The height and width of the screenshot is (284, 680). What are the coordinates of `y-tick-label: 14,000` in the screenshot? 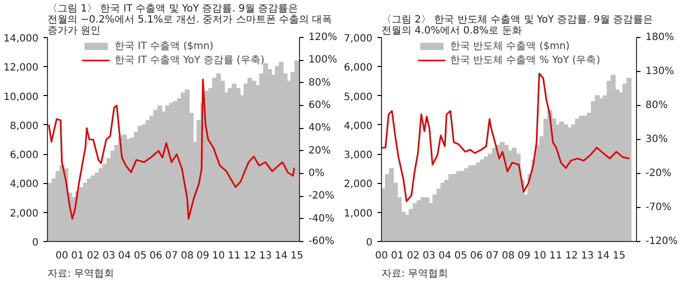 It's located at (21, 39).